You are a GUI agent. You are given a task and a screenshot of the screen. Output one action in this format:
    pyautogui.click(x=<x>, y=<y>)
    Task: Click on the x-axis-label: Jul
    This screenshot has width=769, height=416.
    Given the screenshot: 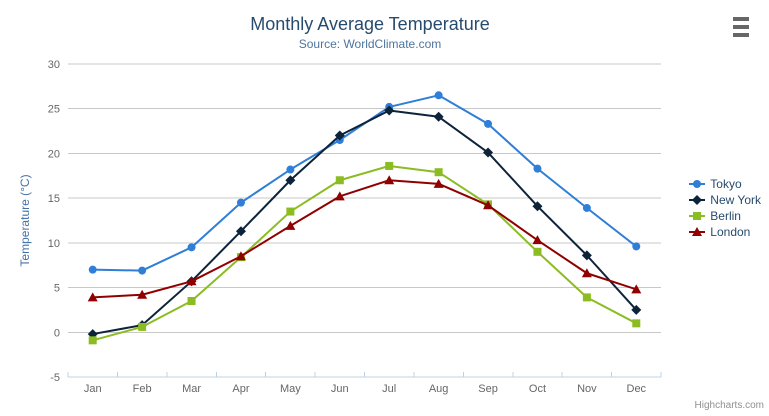 What is the action you would take?
    pyautogui.click(x=389, y=389)
    